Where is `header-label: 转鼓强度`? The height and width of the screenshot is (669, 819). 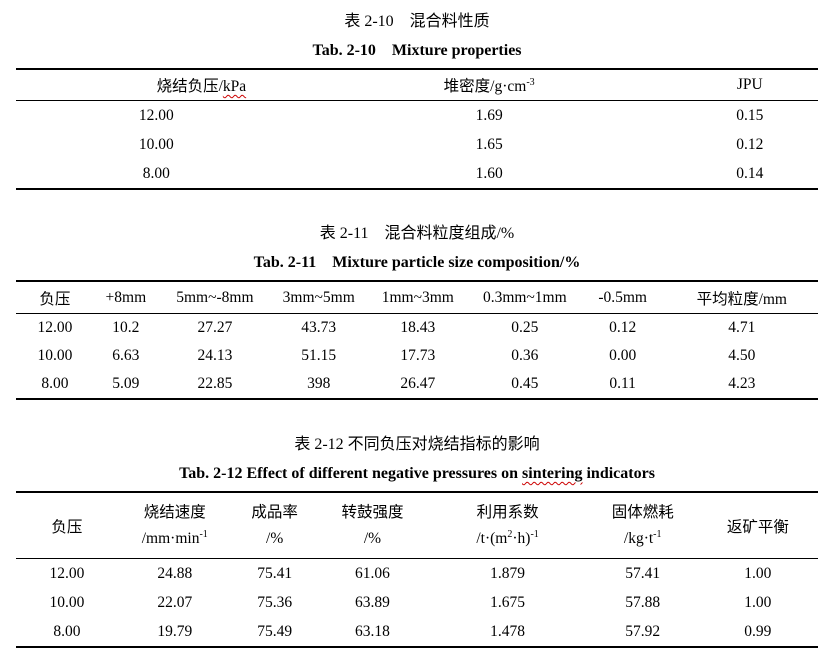
header-label: 转鼓强度 is located at coordinates (372, 512).